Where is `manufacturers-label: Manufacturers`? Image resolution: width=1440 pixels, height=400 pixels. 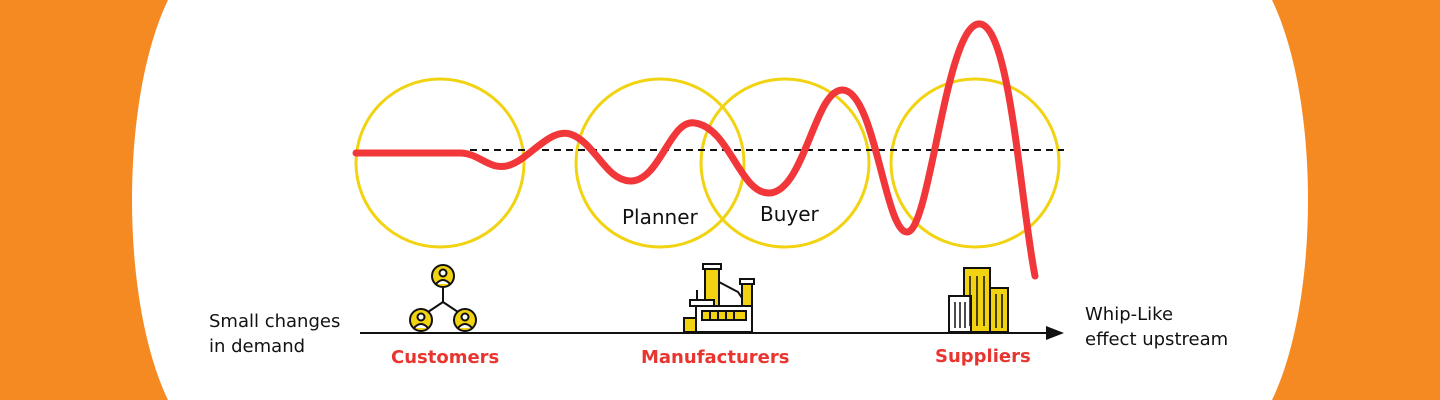 manufacturers-label: Manufacturers is located at coordinates (715, 357).